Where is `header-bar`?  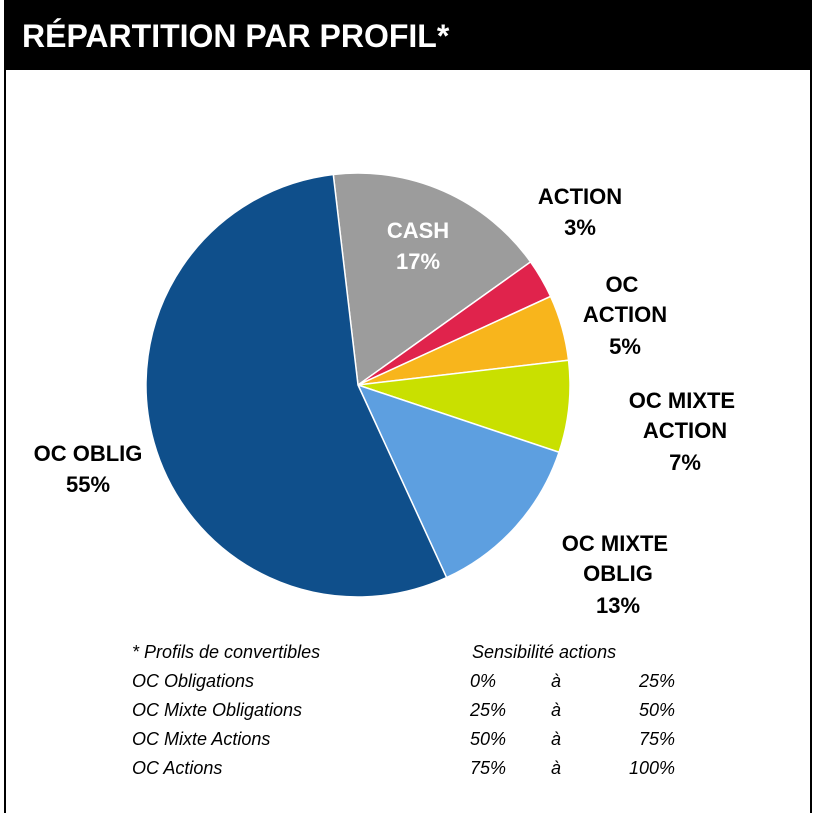 header-bar is located at coordinates (408, 35).